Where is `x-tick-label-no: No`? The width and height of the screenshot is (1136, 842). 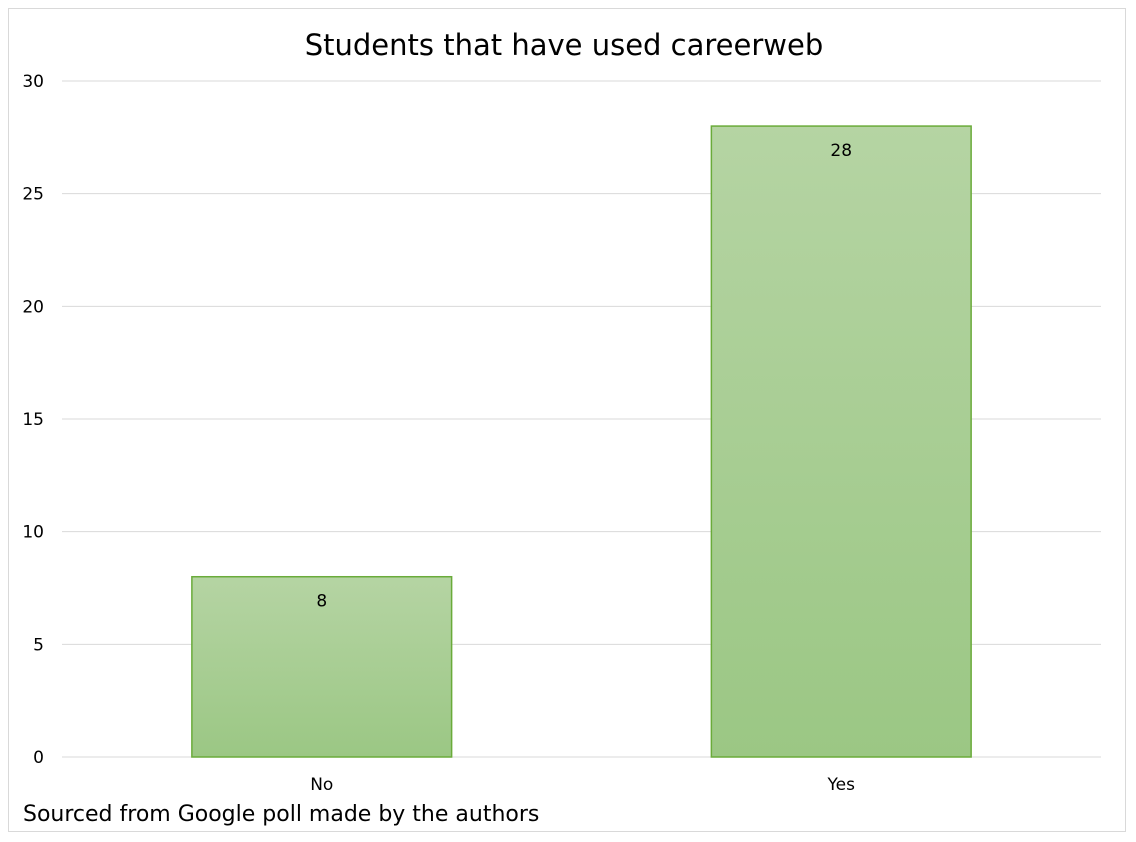 x-tick-label-no: No is located at coordinates (321, 785).